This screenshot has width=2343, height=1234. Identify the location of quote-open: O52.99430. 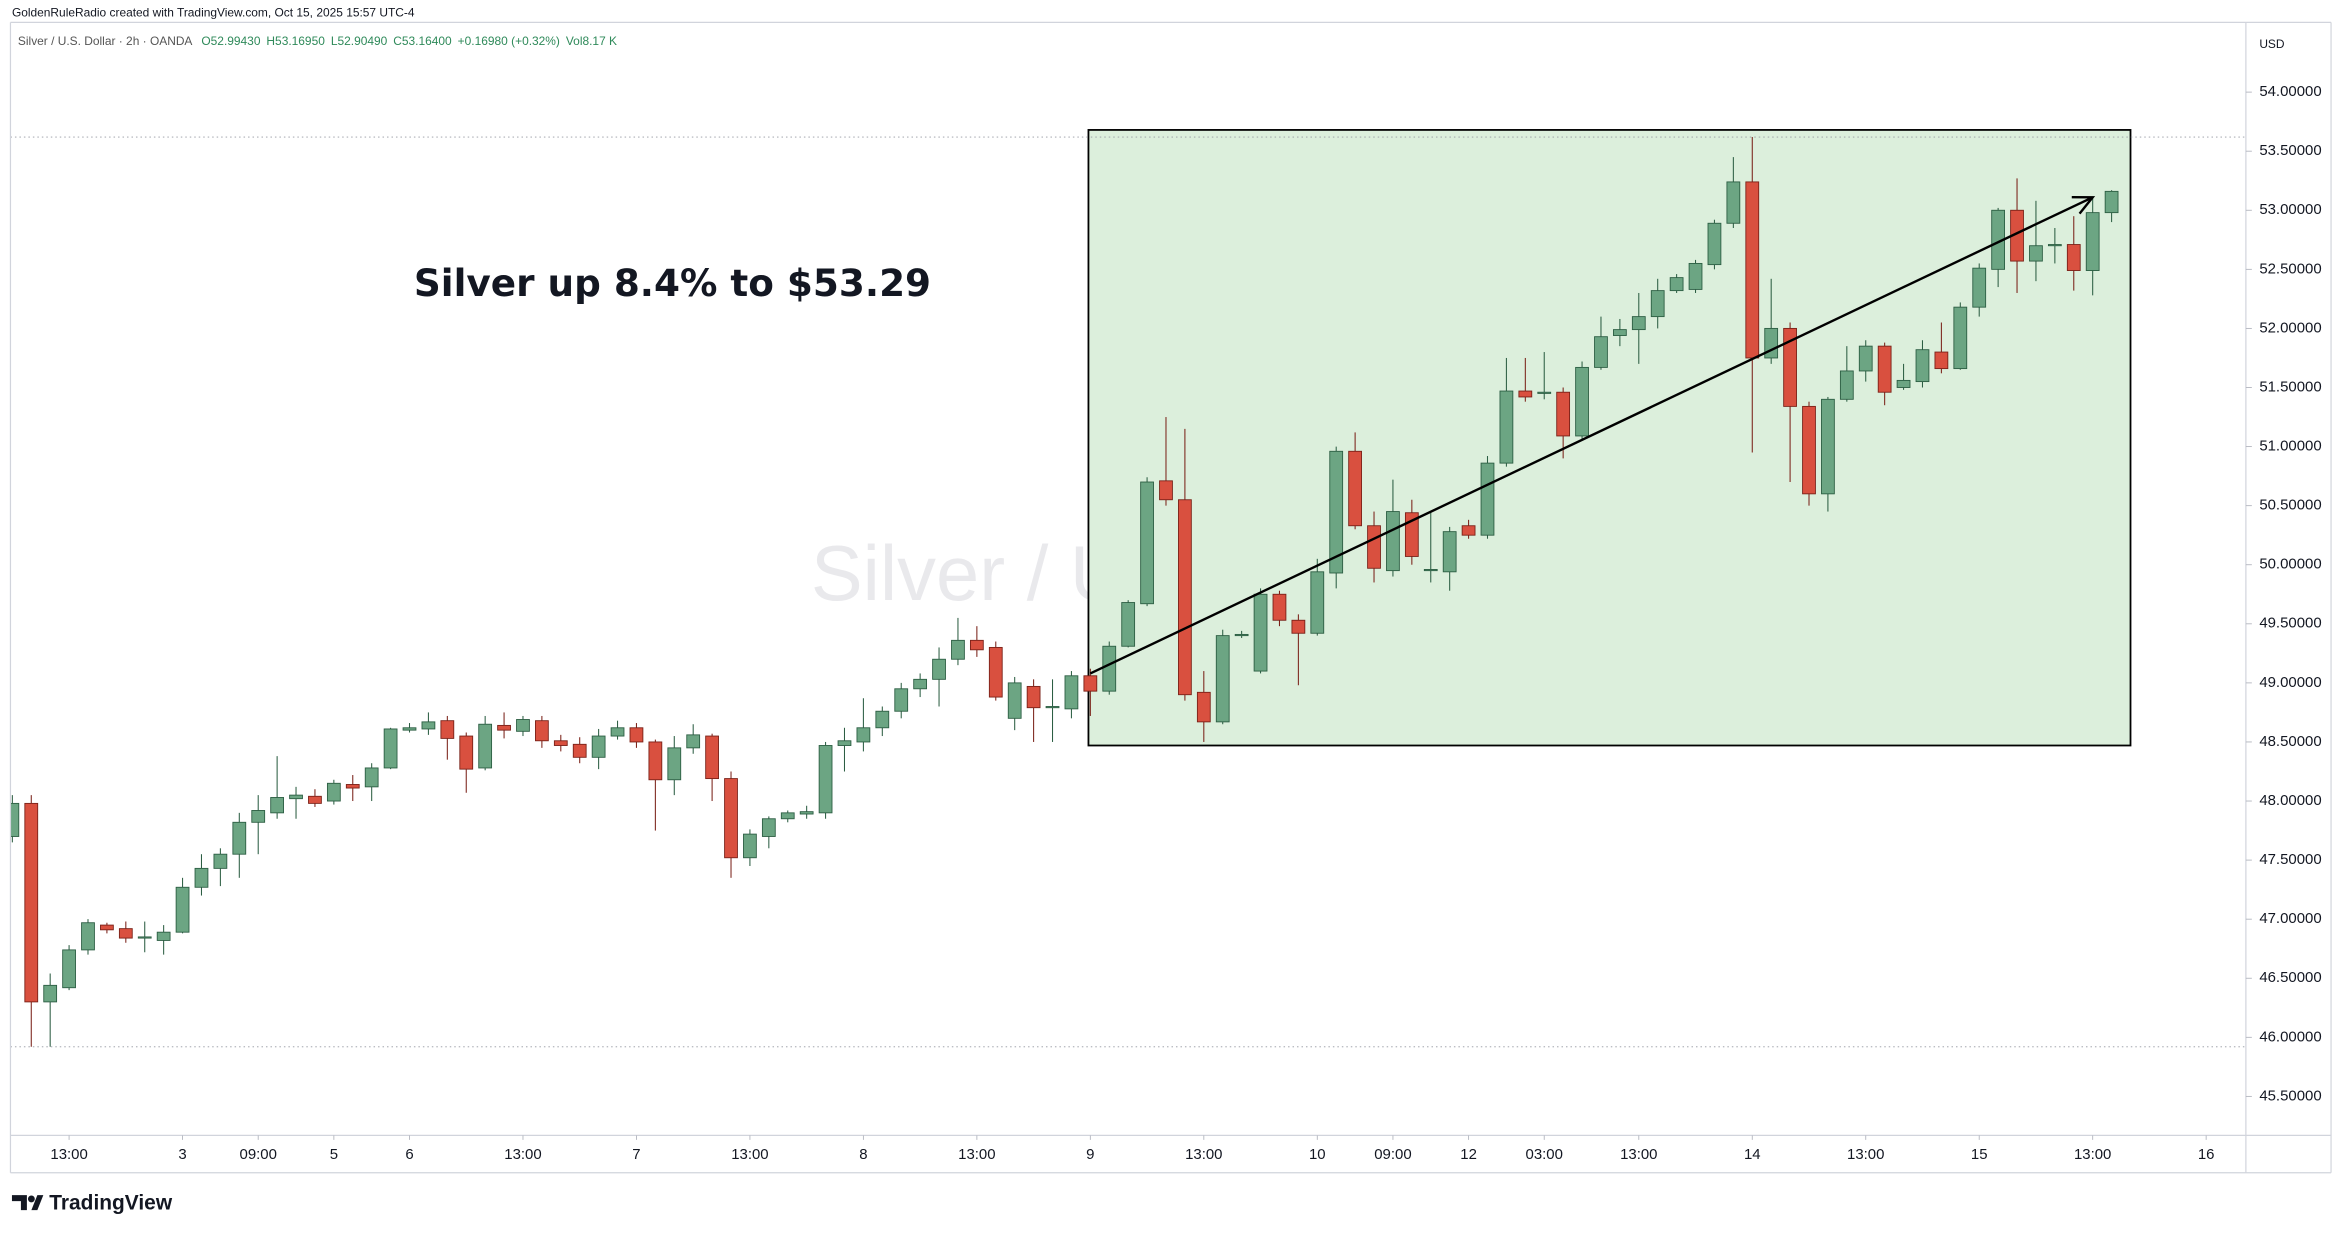
(230, 41).